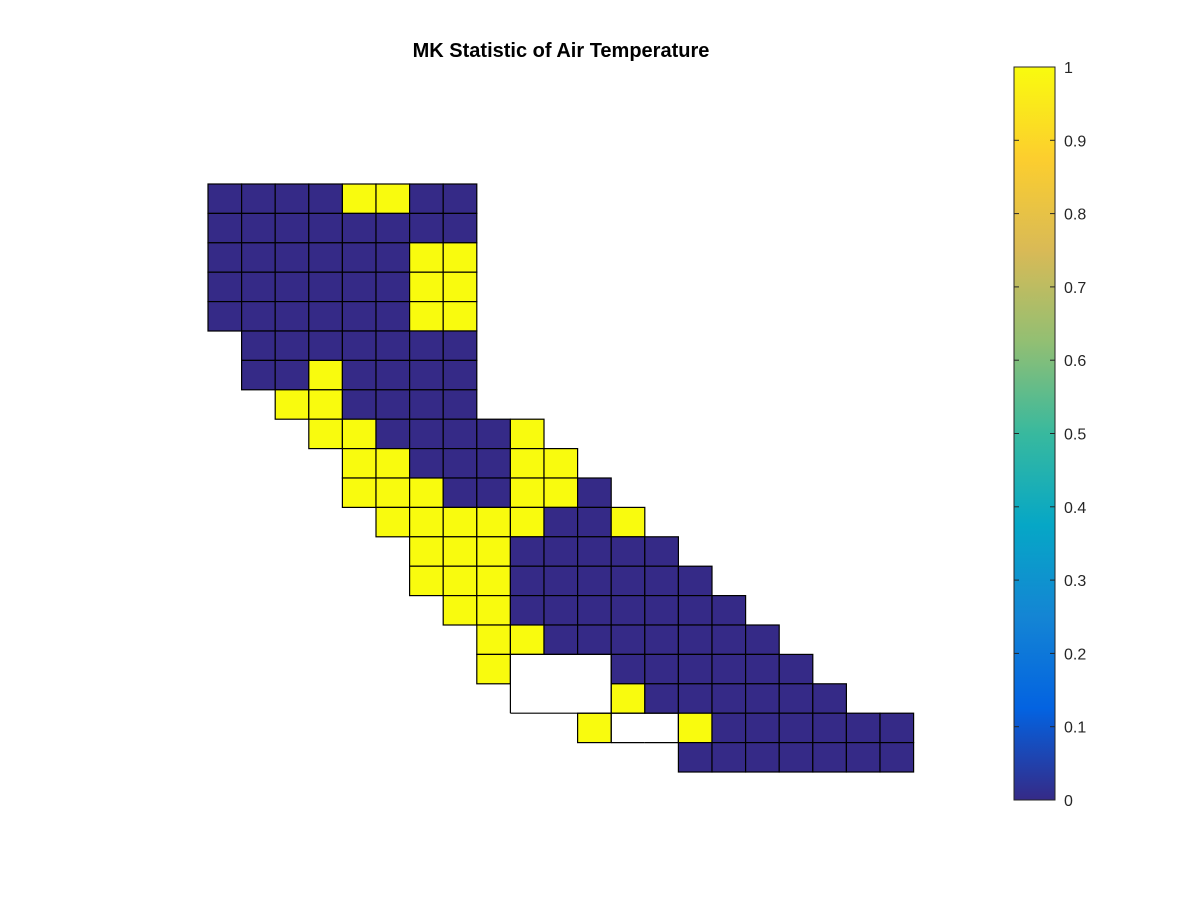  What do you see at coordinates (561, 51) in the screenshot?
I see `chart-title: MK Statistic of Air Temperature` at bounding box center [561, 51].